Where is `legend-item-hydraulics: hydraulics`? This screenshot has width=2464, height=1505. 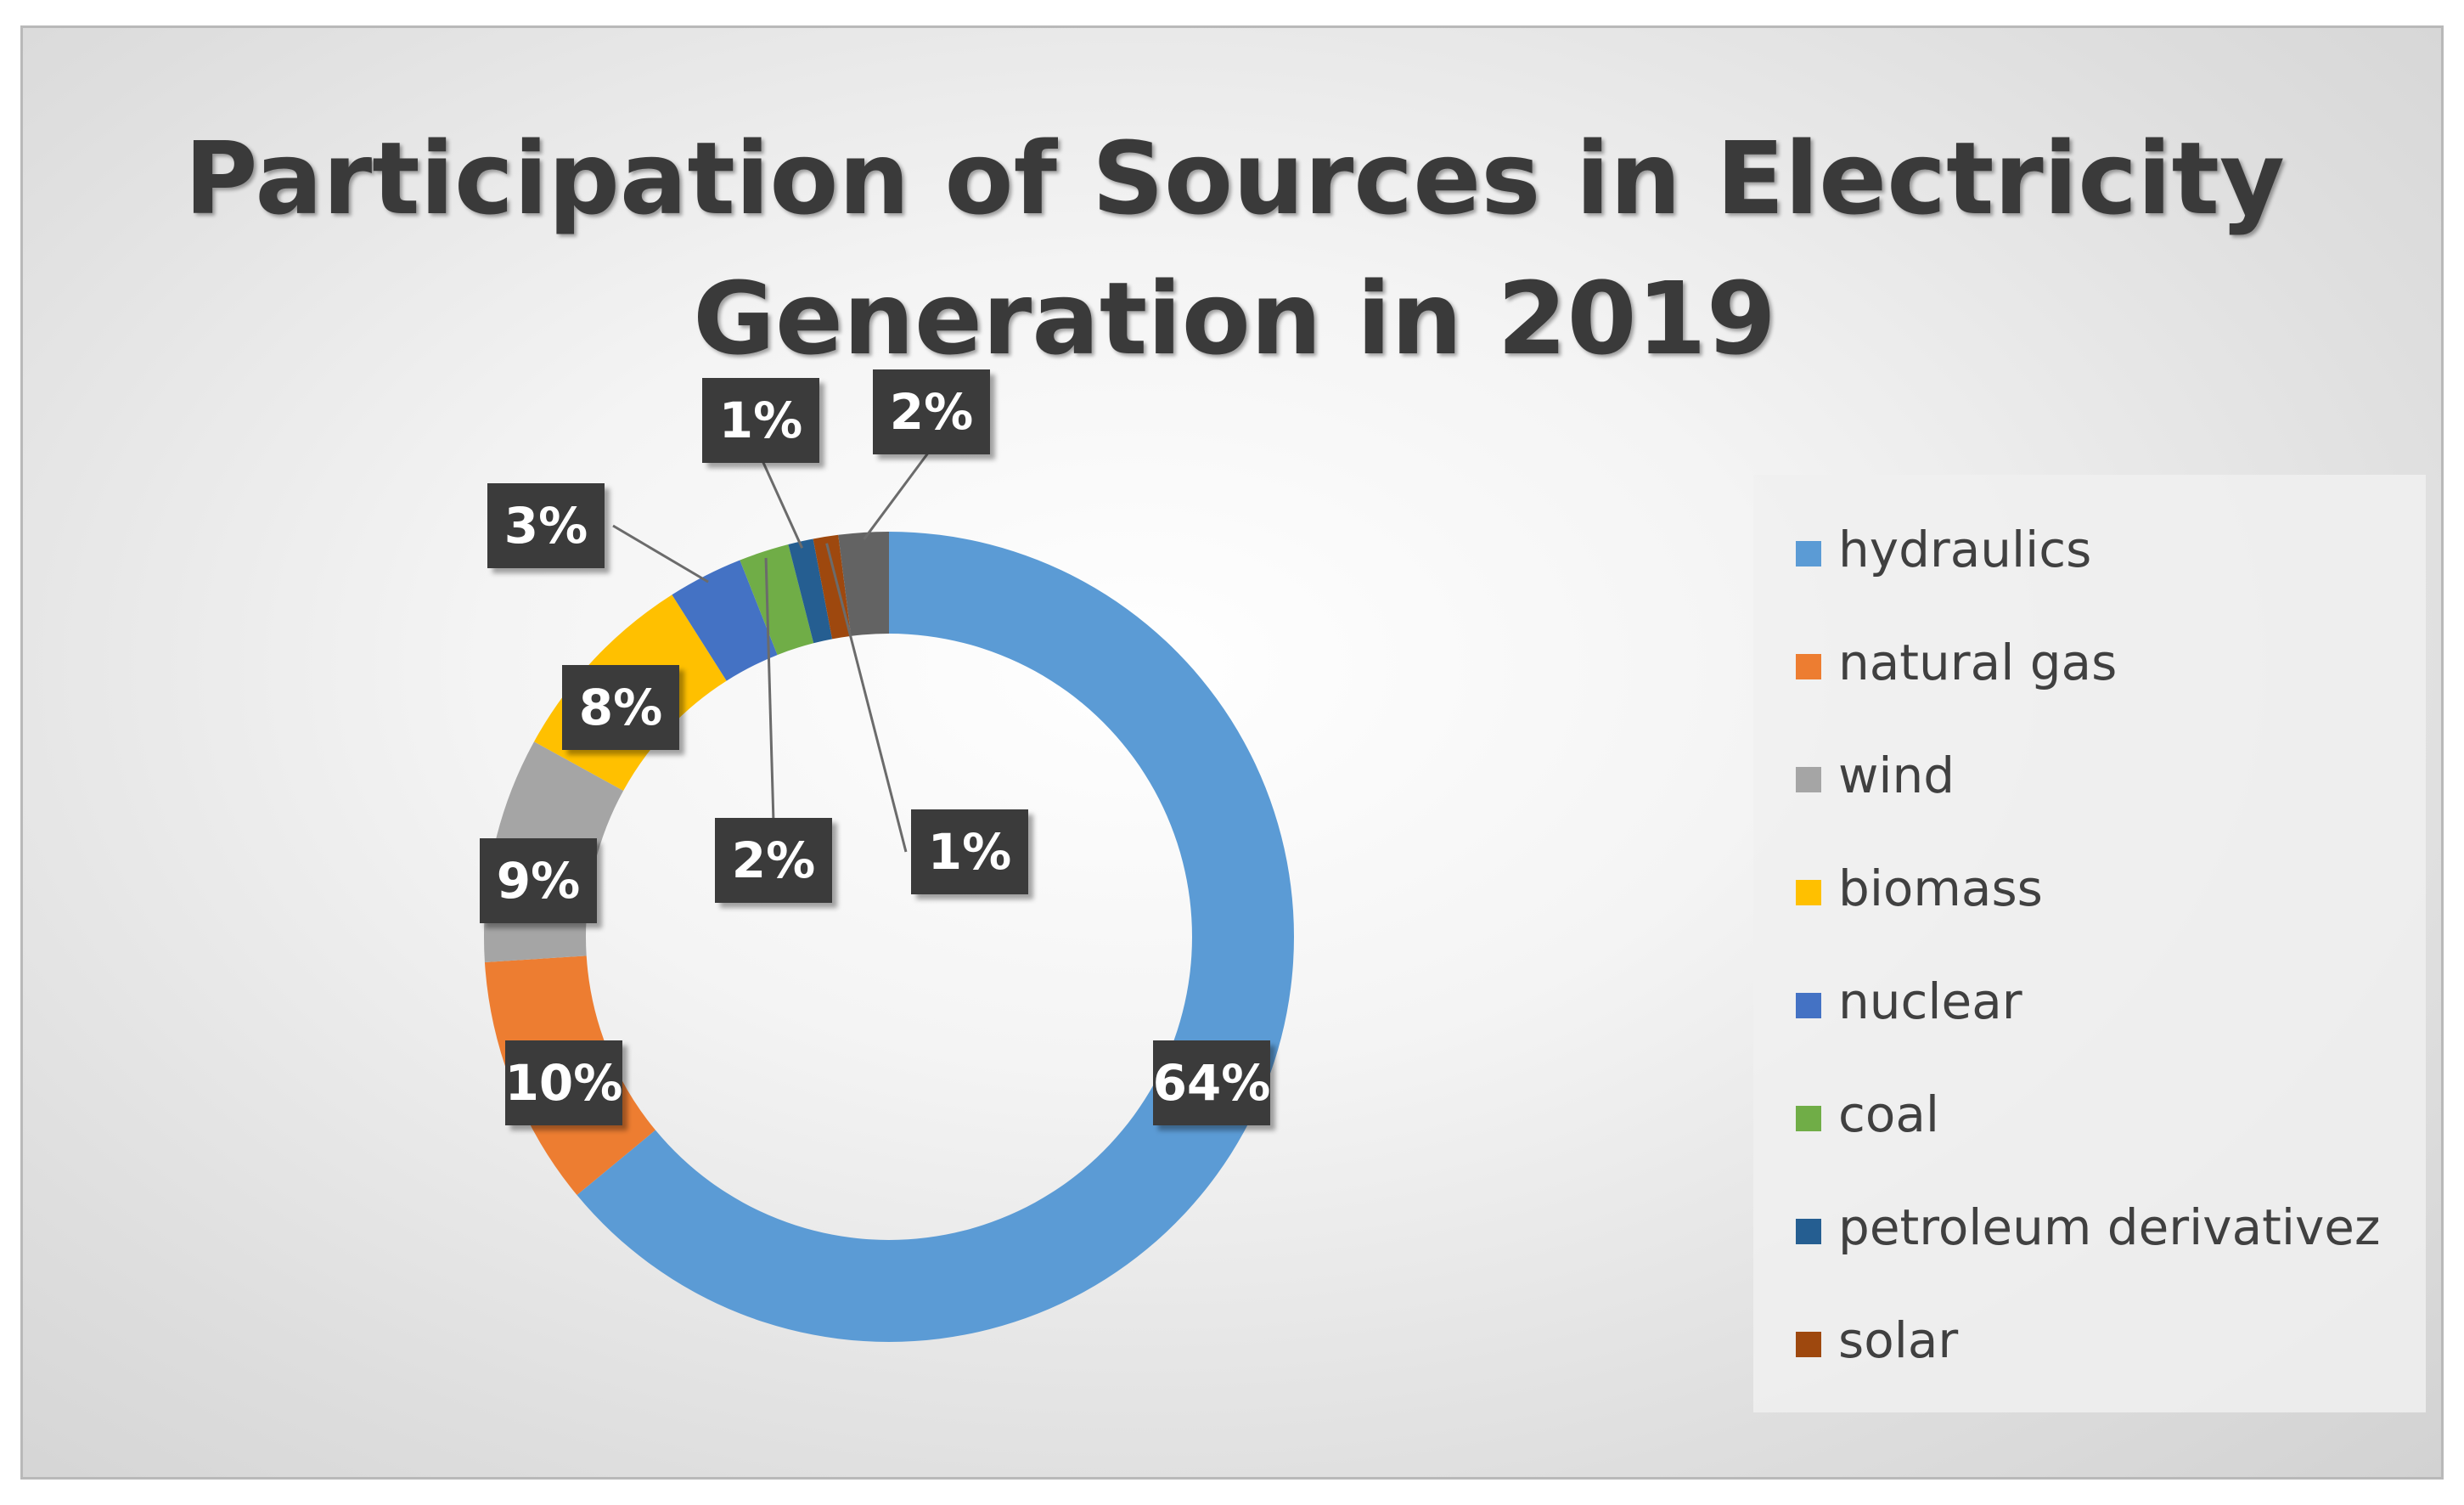
legend-item-hydraulics: hydraulics is located at coordinates (2089, 572).